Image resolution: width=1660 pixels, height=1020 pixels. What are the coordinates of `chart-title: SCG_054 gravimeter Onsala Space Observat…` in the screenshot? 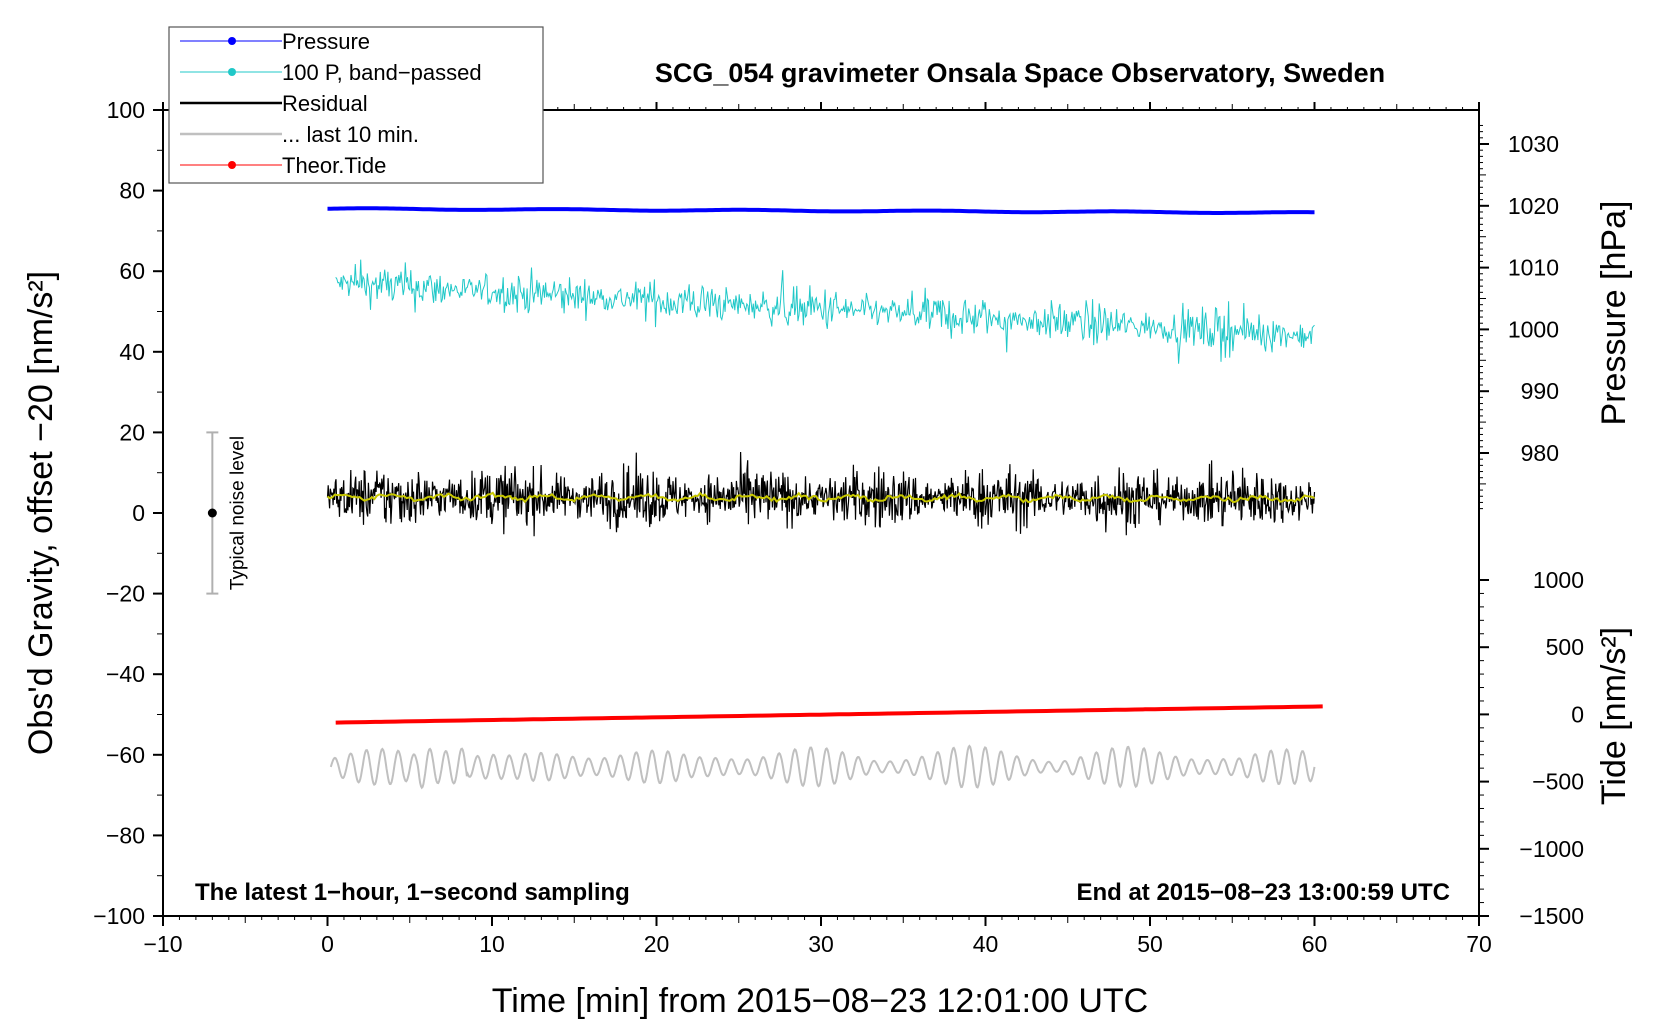 It's located at (1020, 73).